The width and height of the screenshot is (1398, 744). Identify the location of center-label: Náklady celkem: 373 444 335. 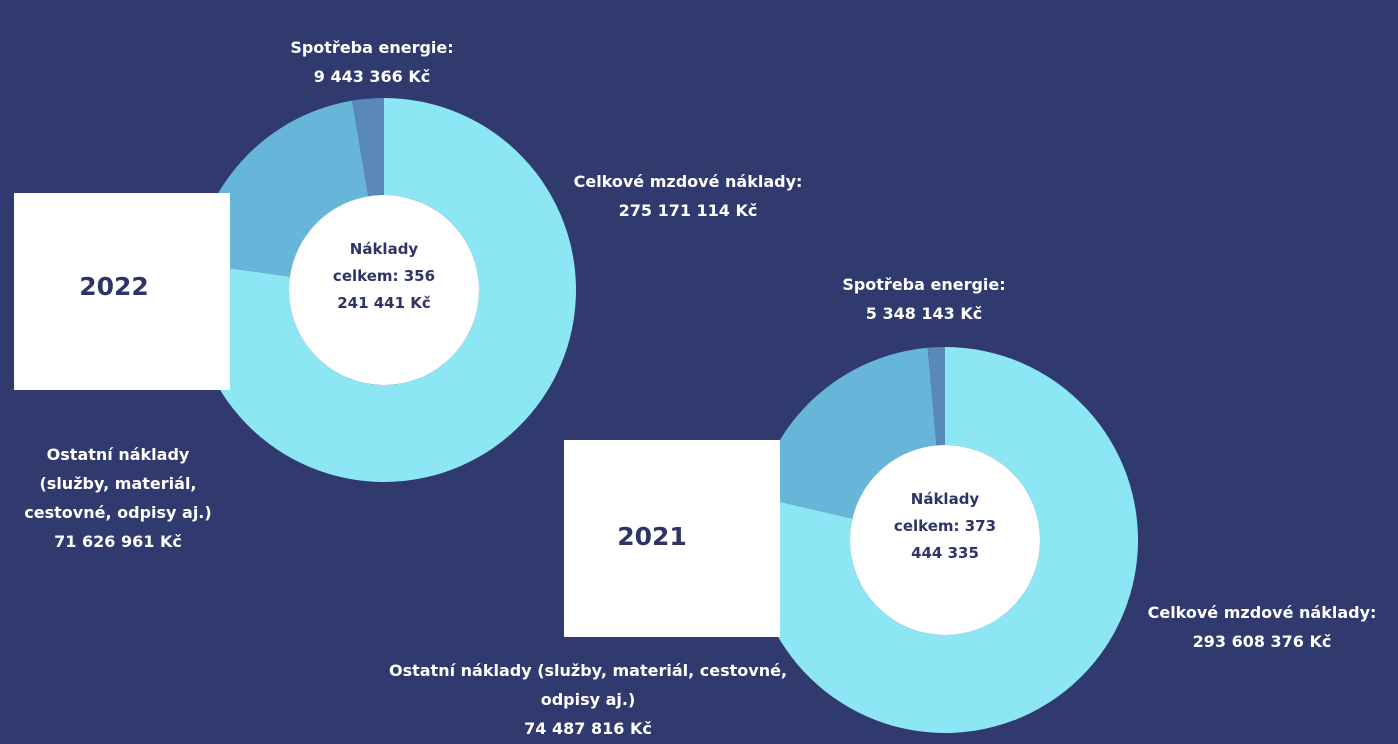
(945, 526).